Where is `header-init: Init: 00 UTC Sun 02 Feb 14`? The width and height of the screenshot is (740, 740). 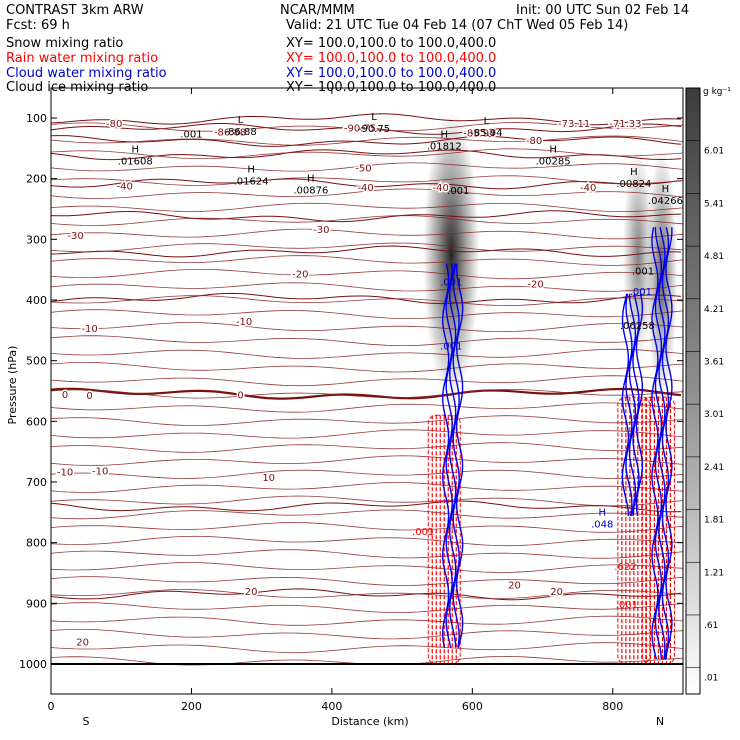
header-init: Init: 00 UTC Sun 02 Feb 14 is located at coordinates (603, 10).